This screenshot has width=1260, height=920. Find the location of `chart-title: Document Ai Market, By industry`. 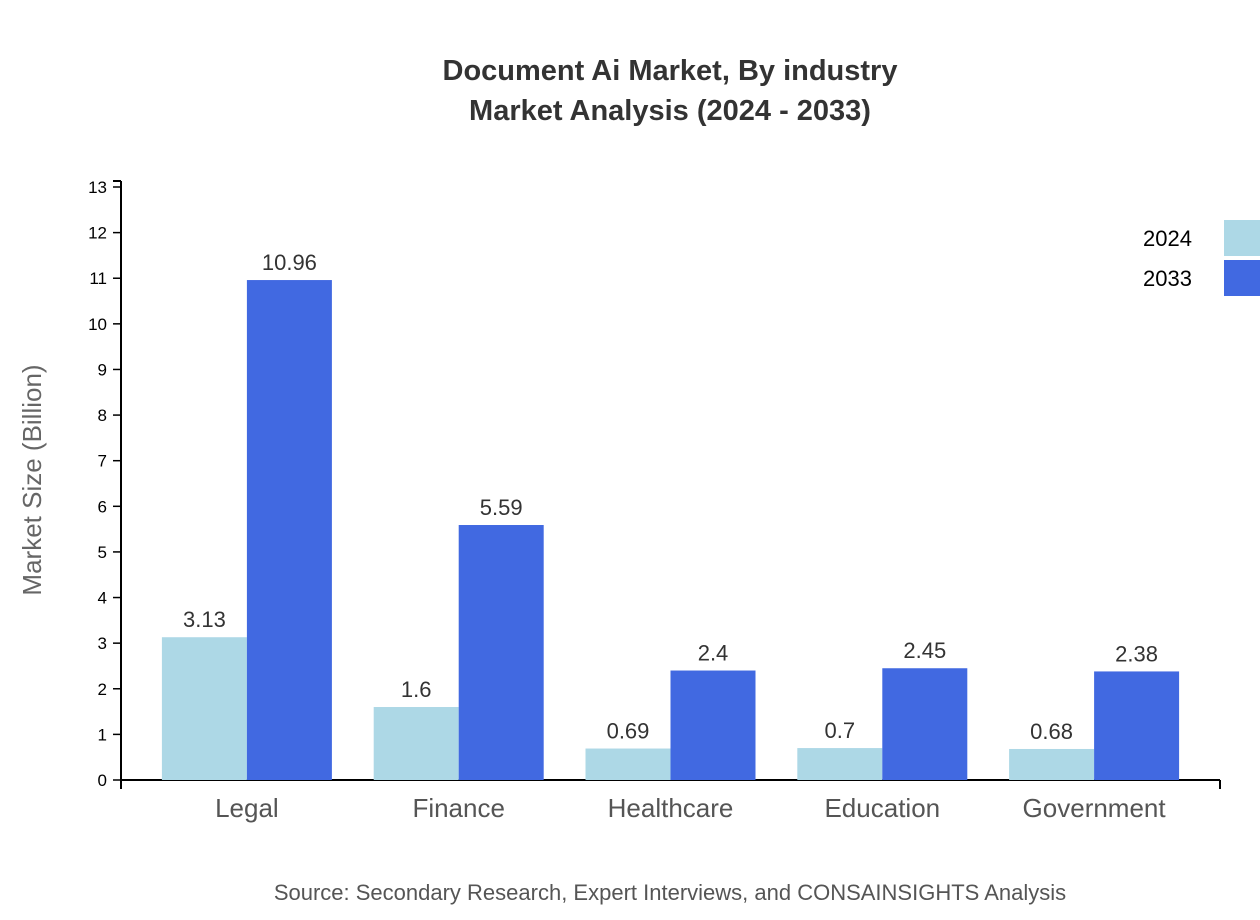

chart-title: Document Ai Market, By industry is located at coordinates (670, 71).